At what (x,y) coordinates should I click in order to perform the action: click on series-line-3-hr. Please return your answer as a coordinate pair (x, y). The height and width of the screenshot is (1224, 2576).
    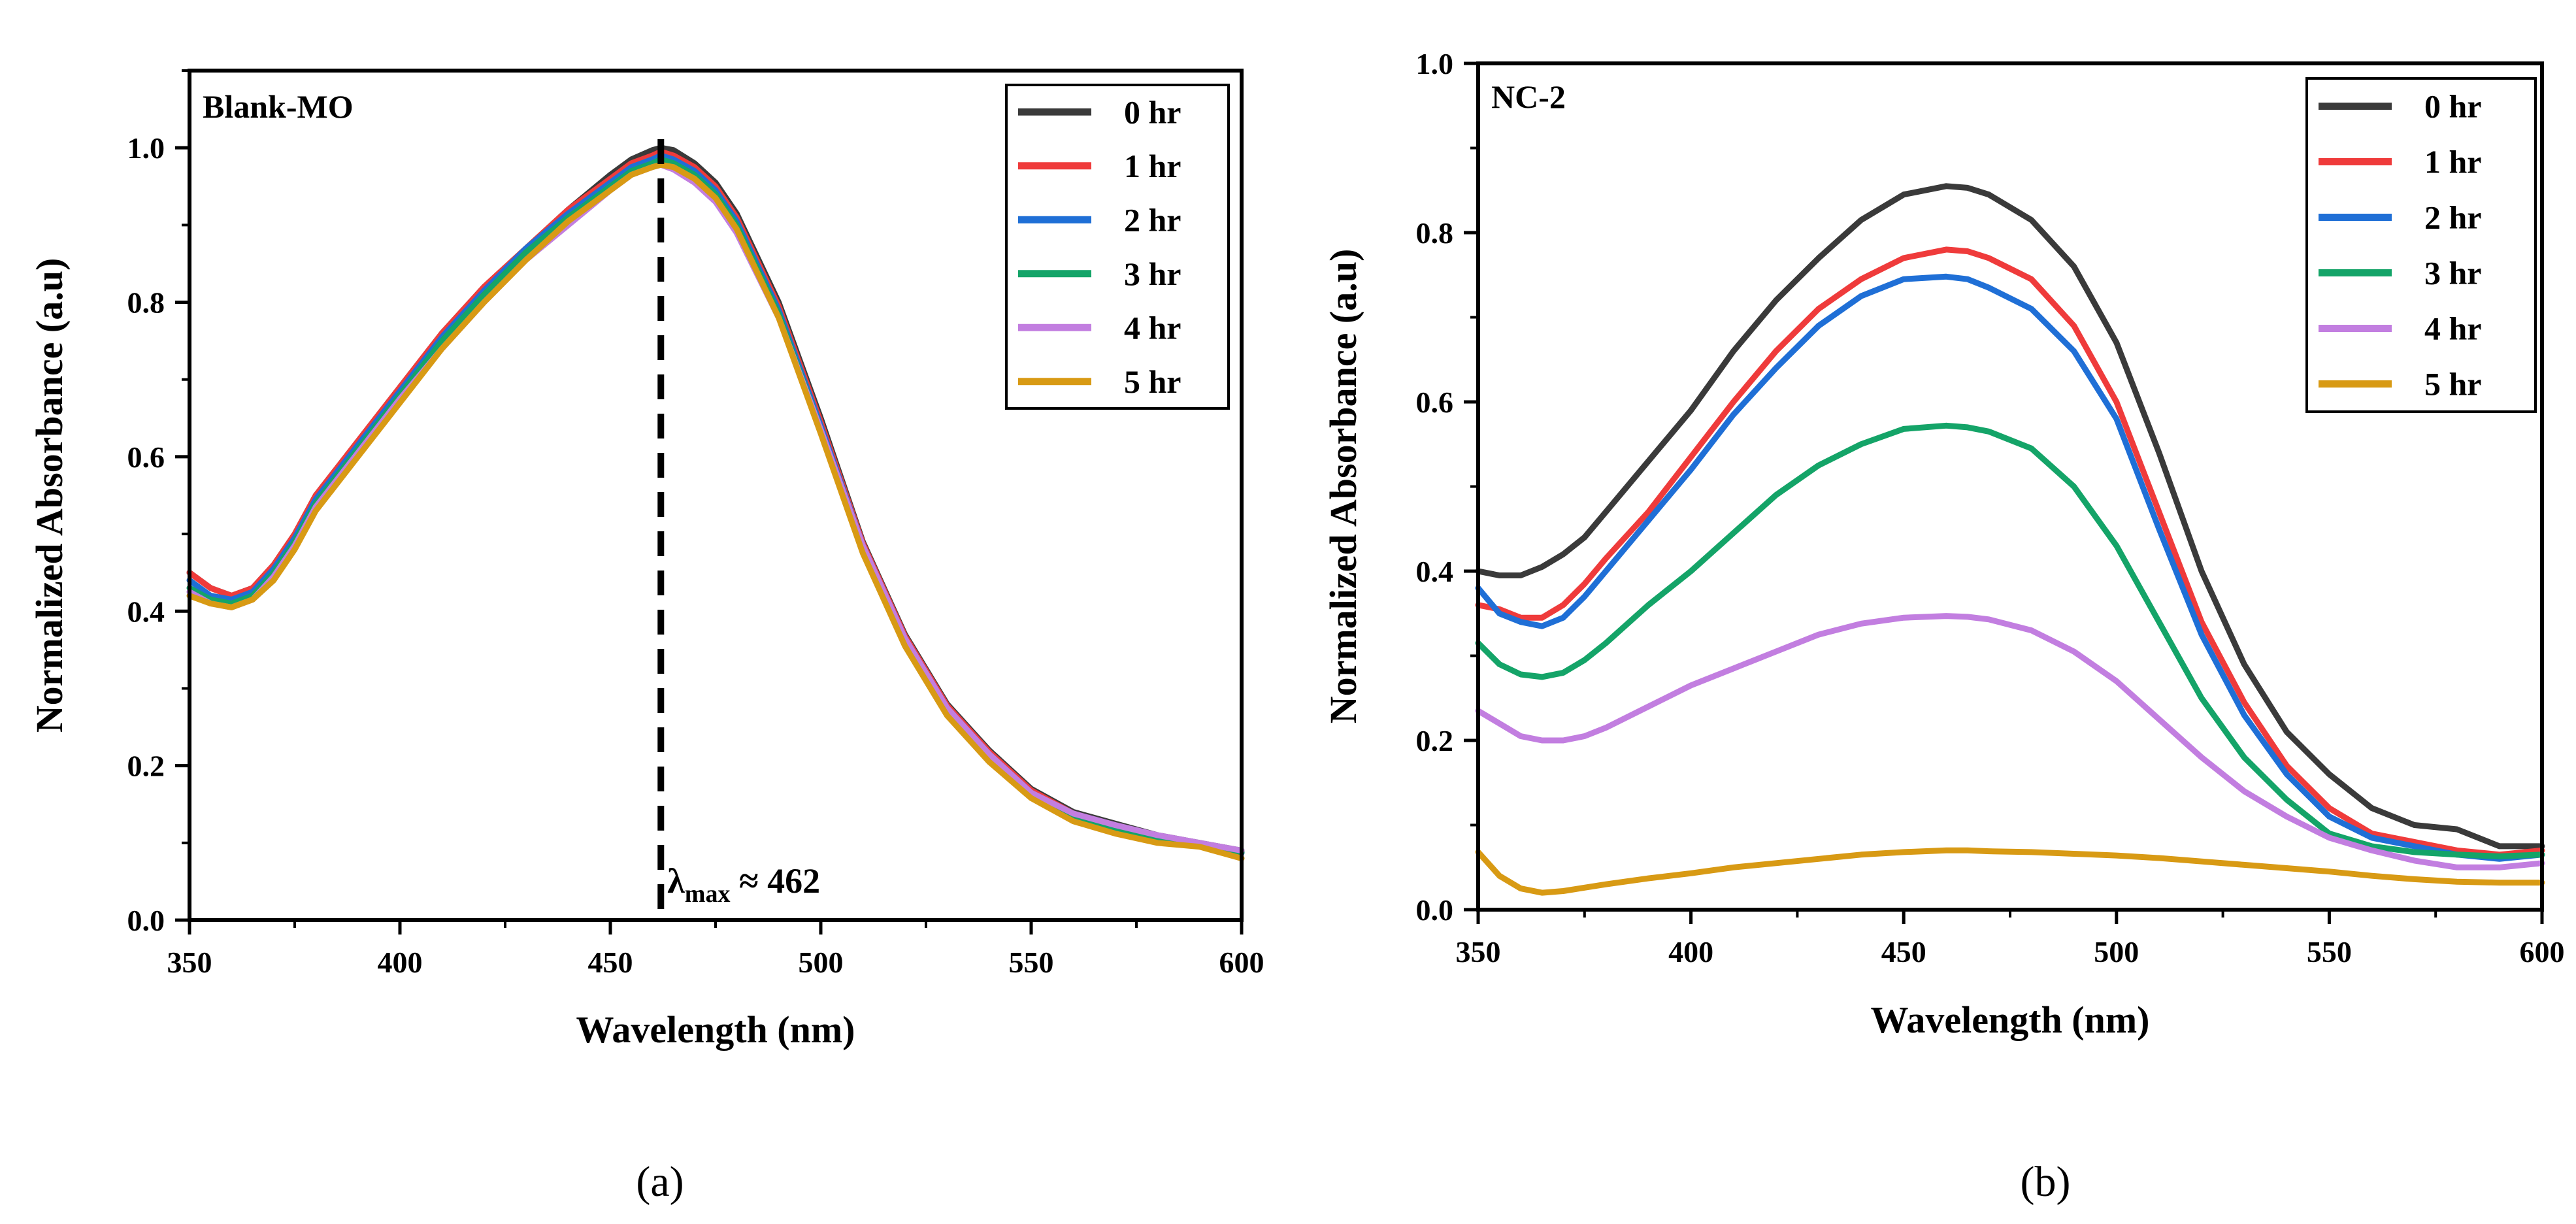
    Looking at the image, I should click on (2010, 640).